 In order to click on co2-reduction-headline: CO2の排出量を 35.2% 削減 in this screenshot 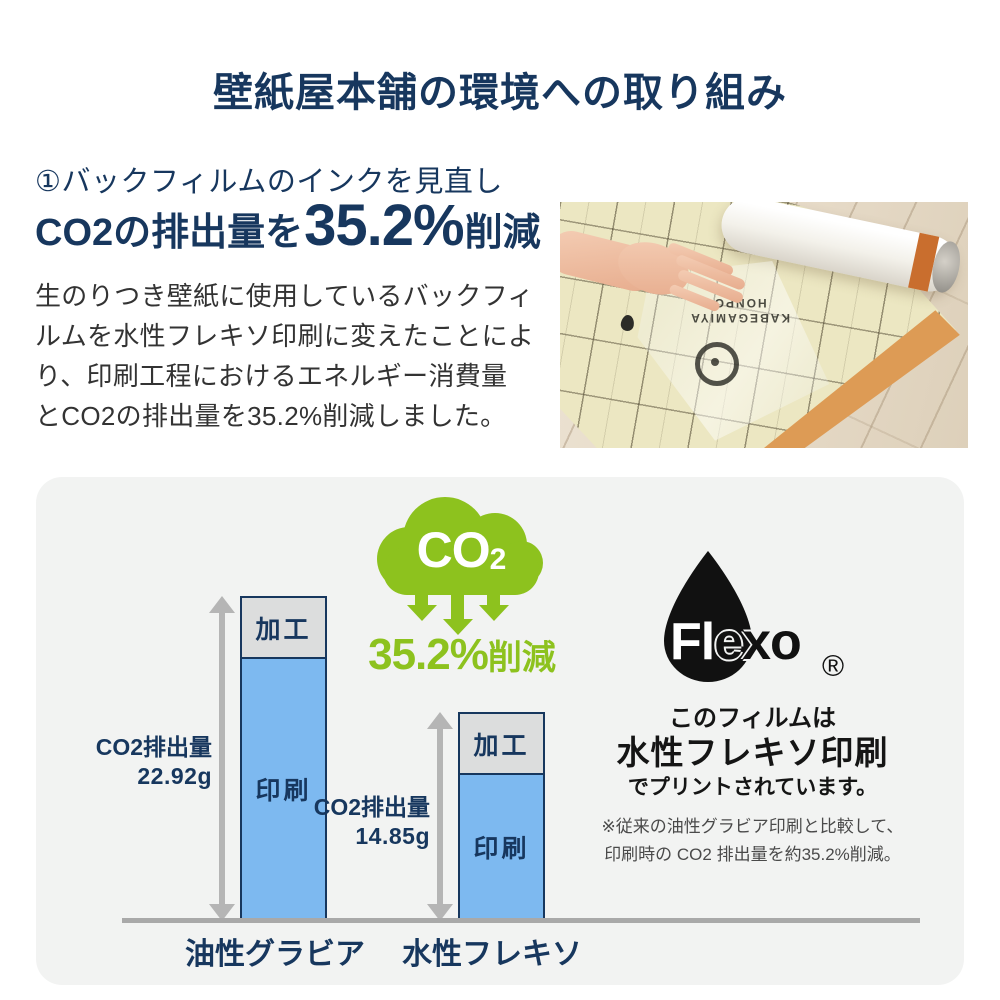, I will do `click(288, 225)`.